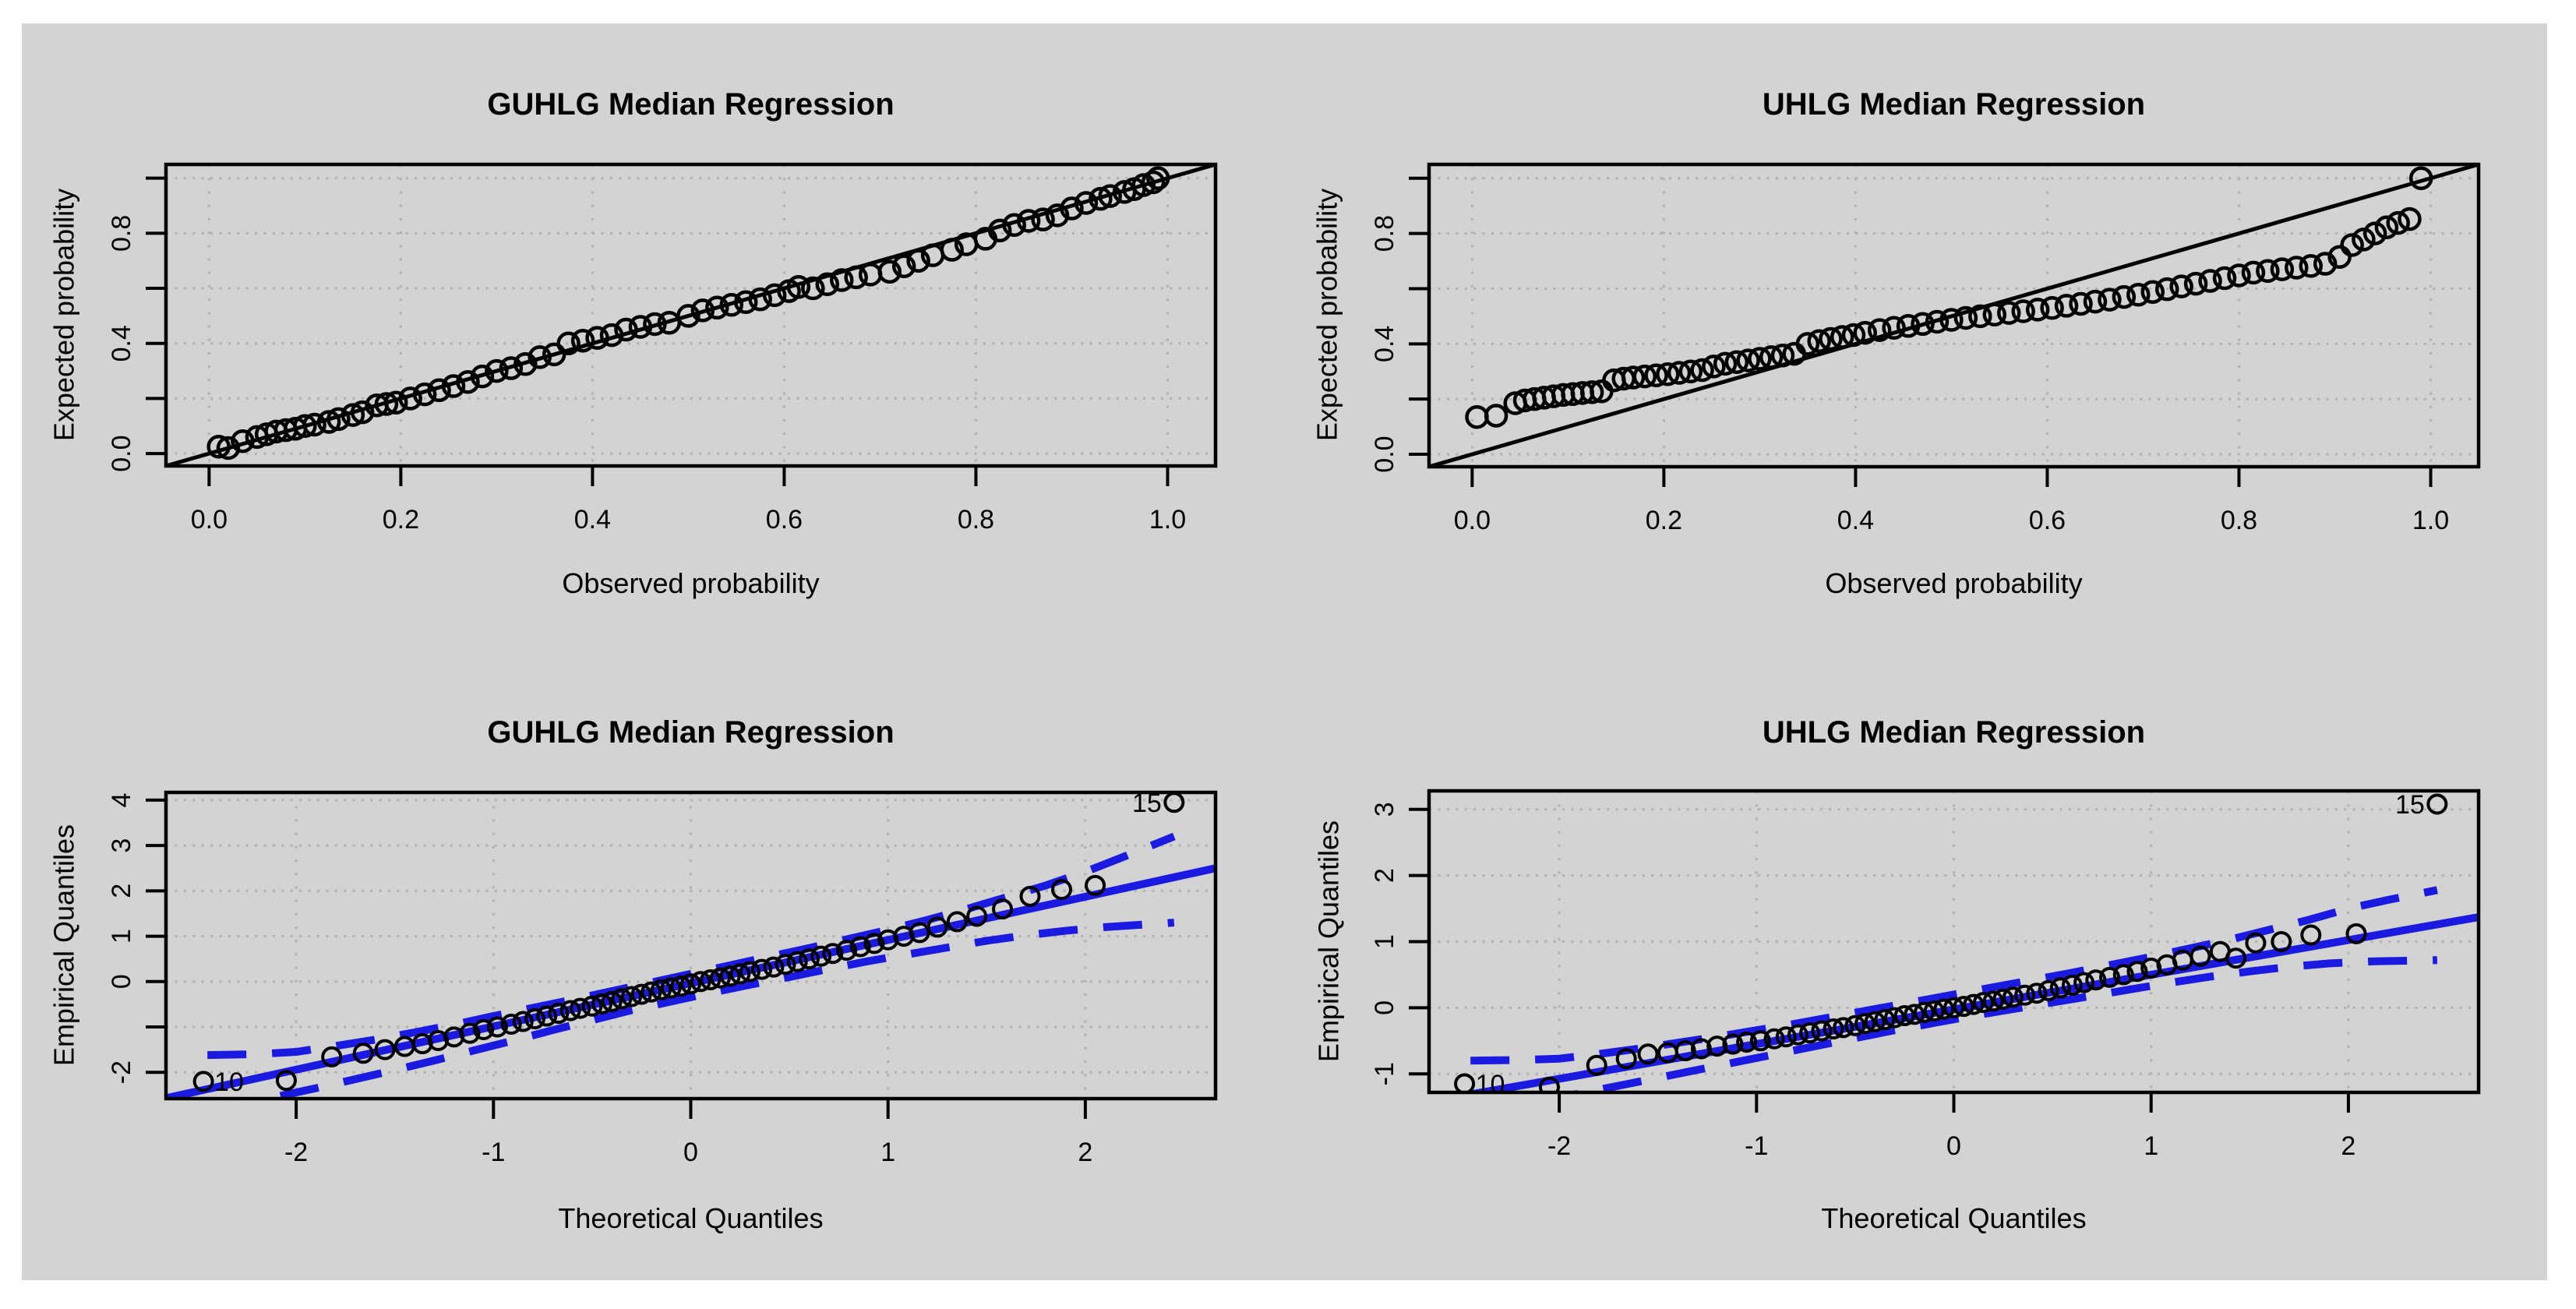  I want to click on x-tick-label: 0.6, so click(784, 520).